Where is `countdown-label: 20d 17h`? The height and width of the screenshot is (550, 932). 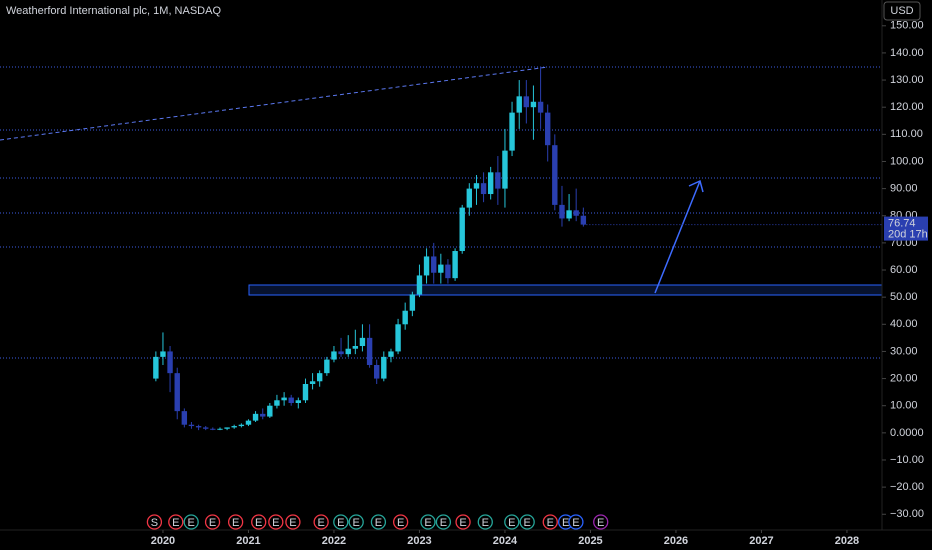
countdown-label: 20d 17h is located at coordinates (908, 234).